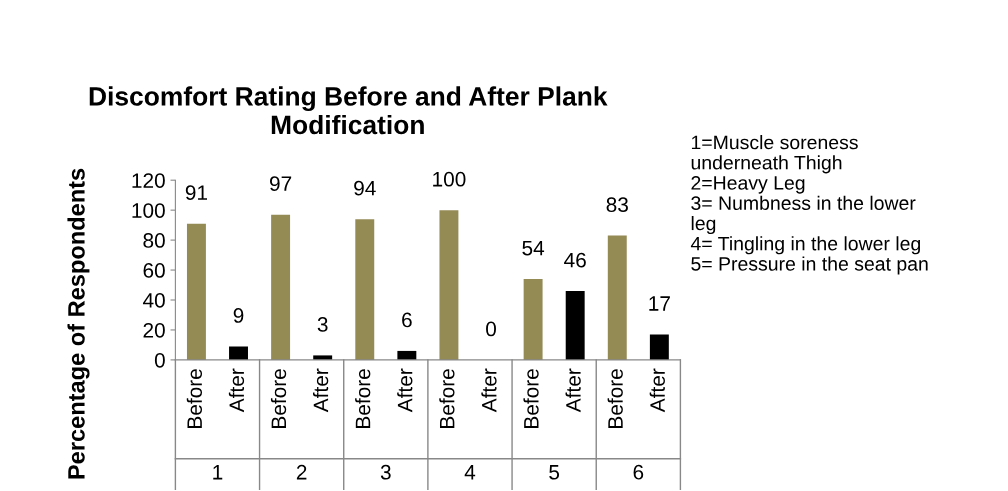 This screenshot has width=1008, height=491. I want to click on data-label: 91, so click(196, 193).